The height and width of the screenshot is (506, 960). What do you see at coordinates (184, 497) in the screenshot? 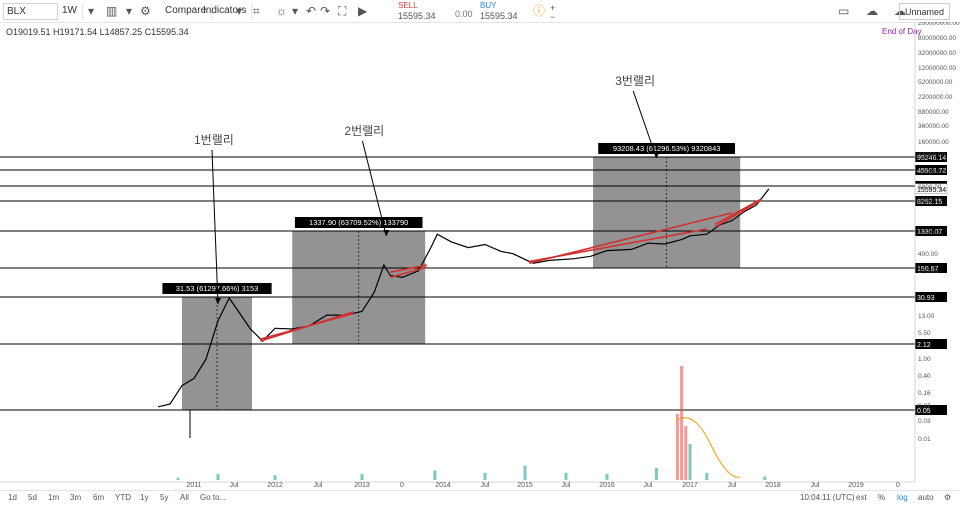
I see `range-button-all: All` at bounding box center [184, 497].